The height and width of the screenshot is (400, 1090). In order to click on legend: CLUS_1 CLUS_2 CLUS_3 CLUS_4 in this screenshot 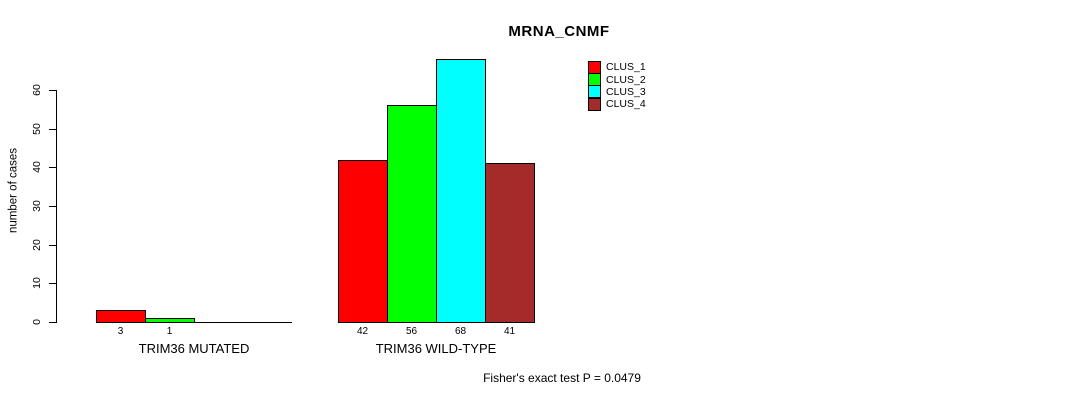, I will do `click(617, 85)`.